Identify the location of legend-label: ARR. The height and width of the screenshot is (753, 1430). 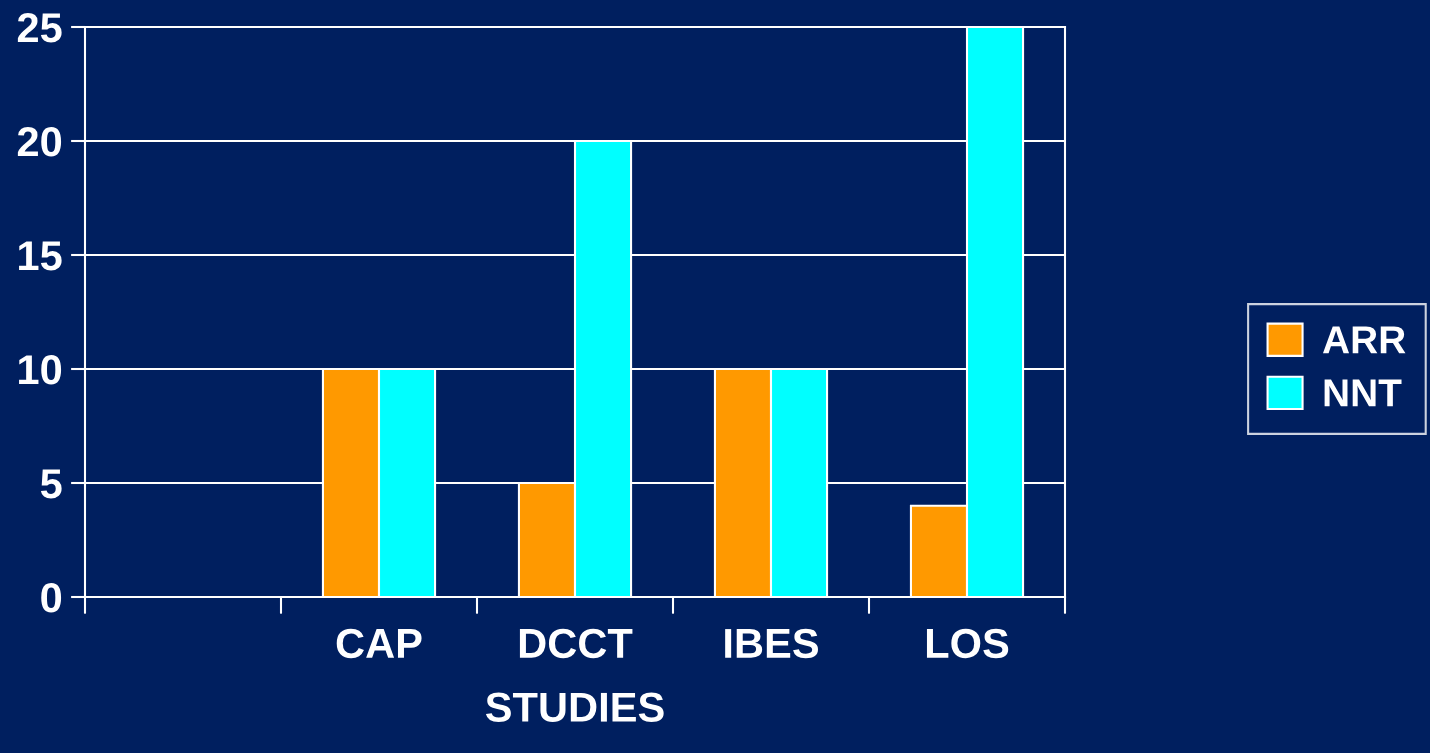
(1364, 340).